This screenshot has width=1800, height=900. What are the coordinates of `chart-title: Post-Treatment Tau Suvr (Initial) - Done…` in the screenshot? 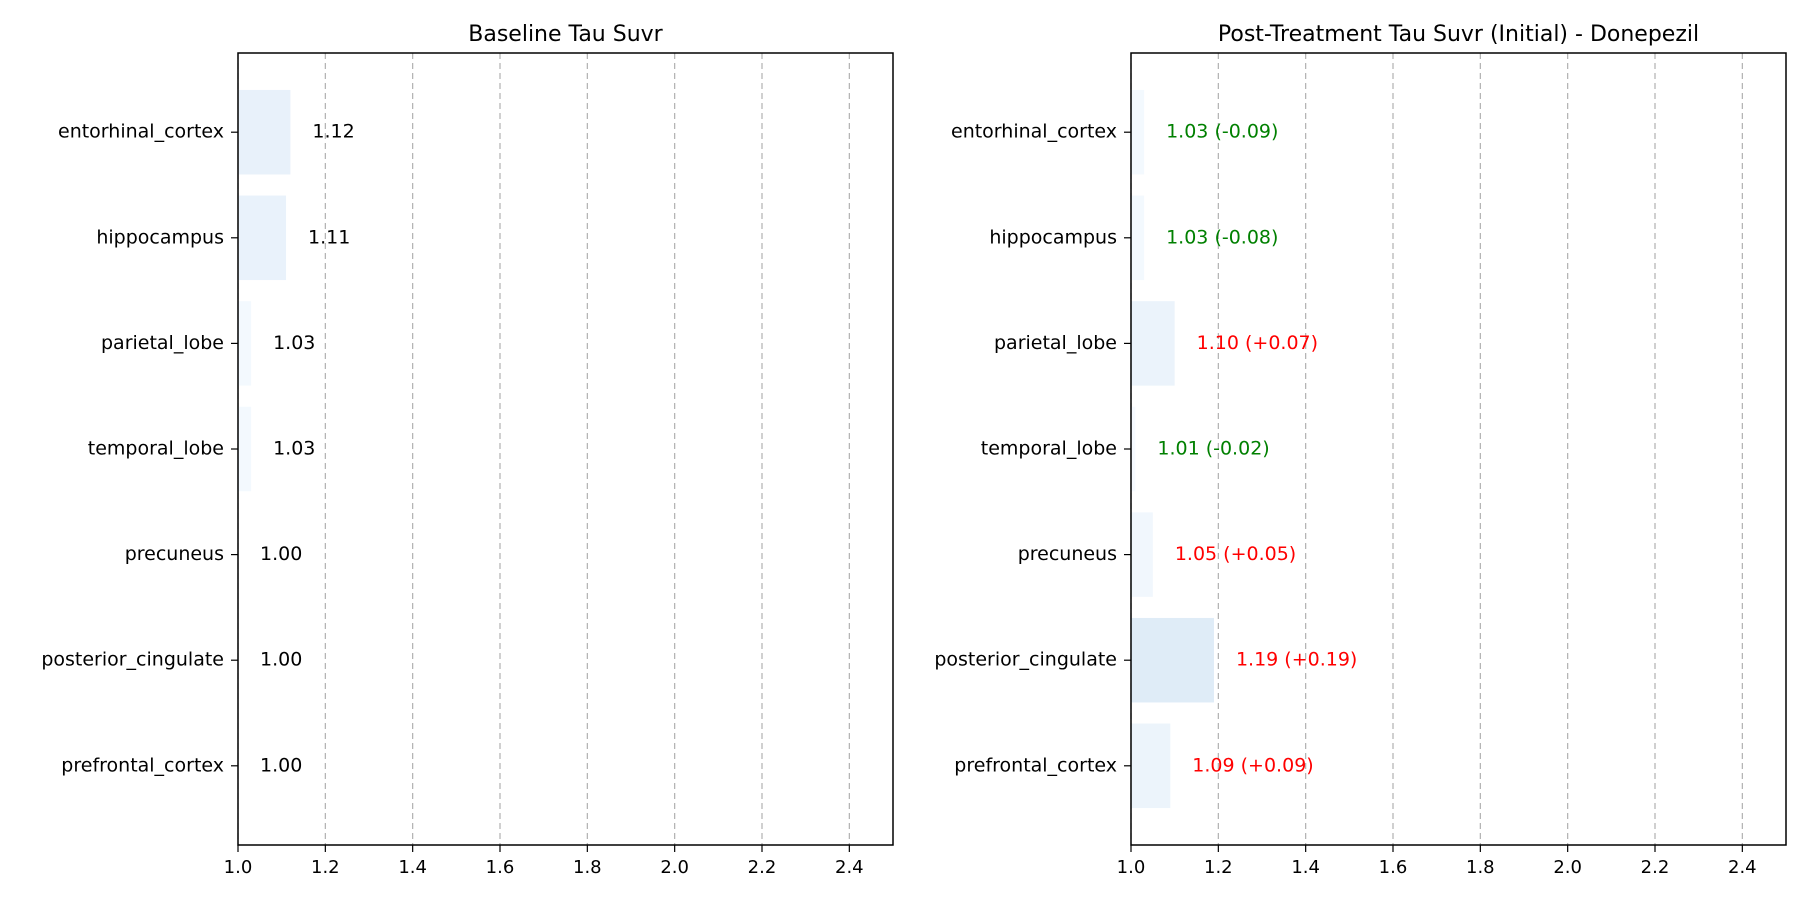 It's located at (1458, 34).